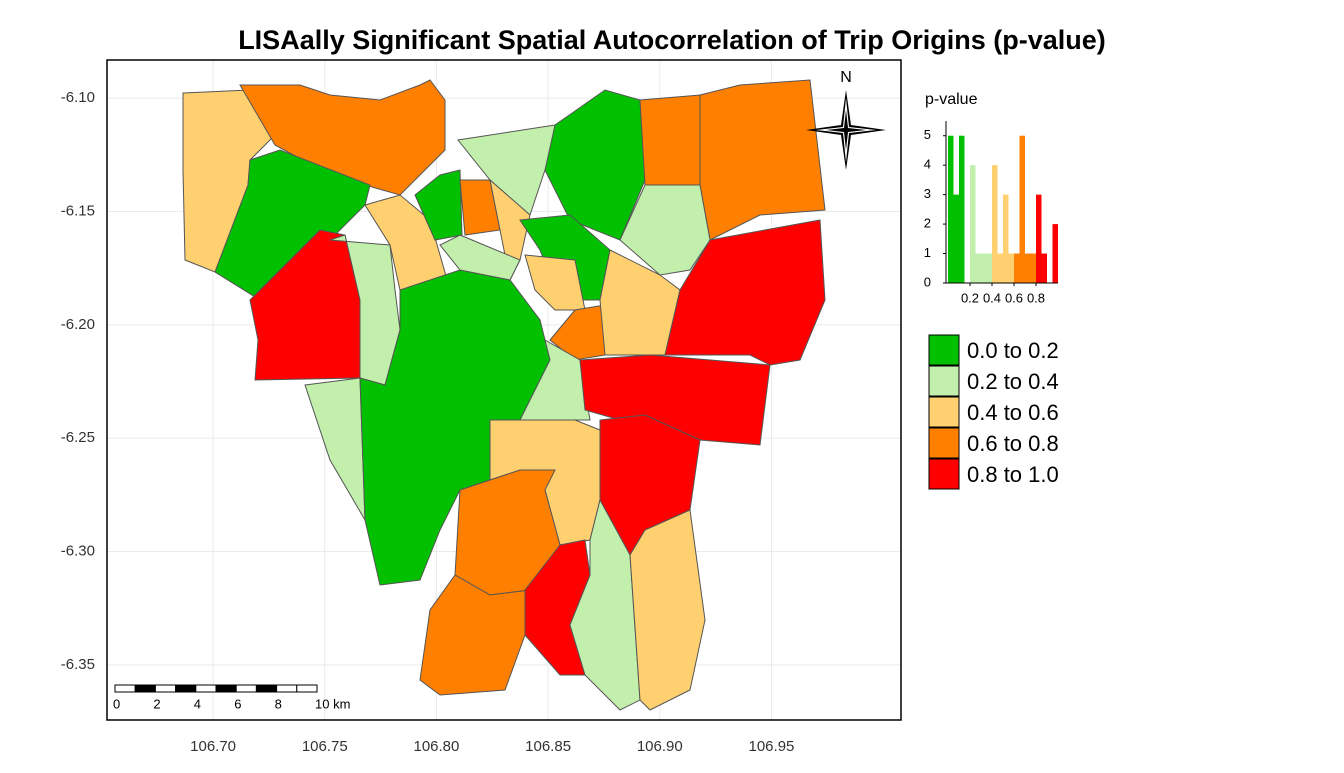  Describe the element at coordinates (846, 130) in the screenshot. I see `north-arrow-core` at that location.